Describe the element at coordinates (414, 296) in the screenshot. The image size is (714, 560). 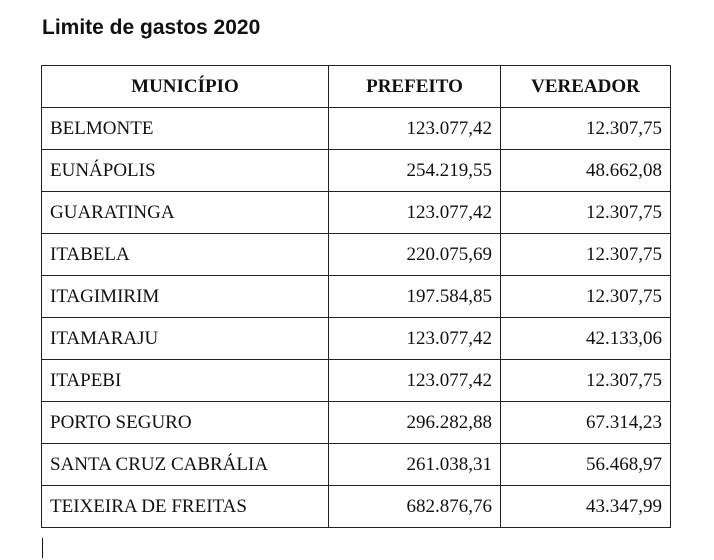
I see `cell-prefeito: 197.584,85` at that location.